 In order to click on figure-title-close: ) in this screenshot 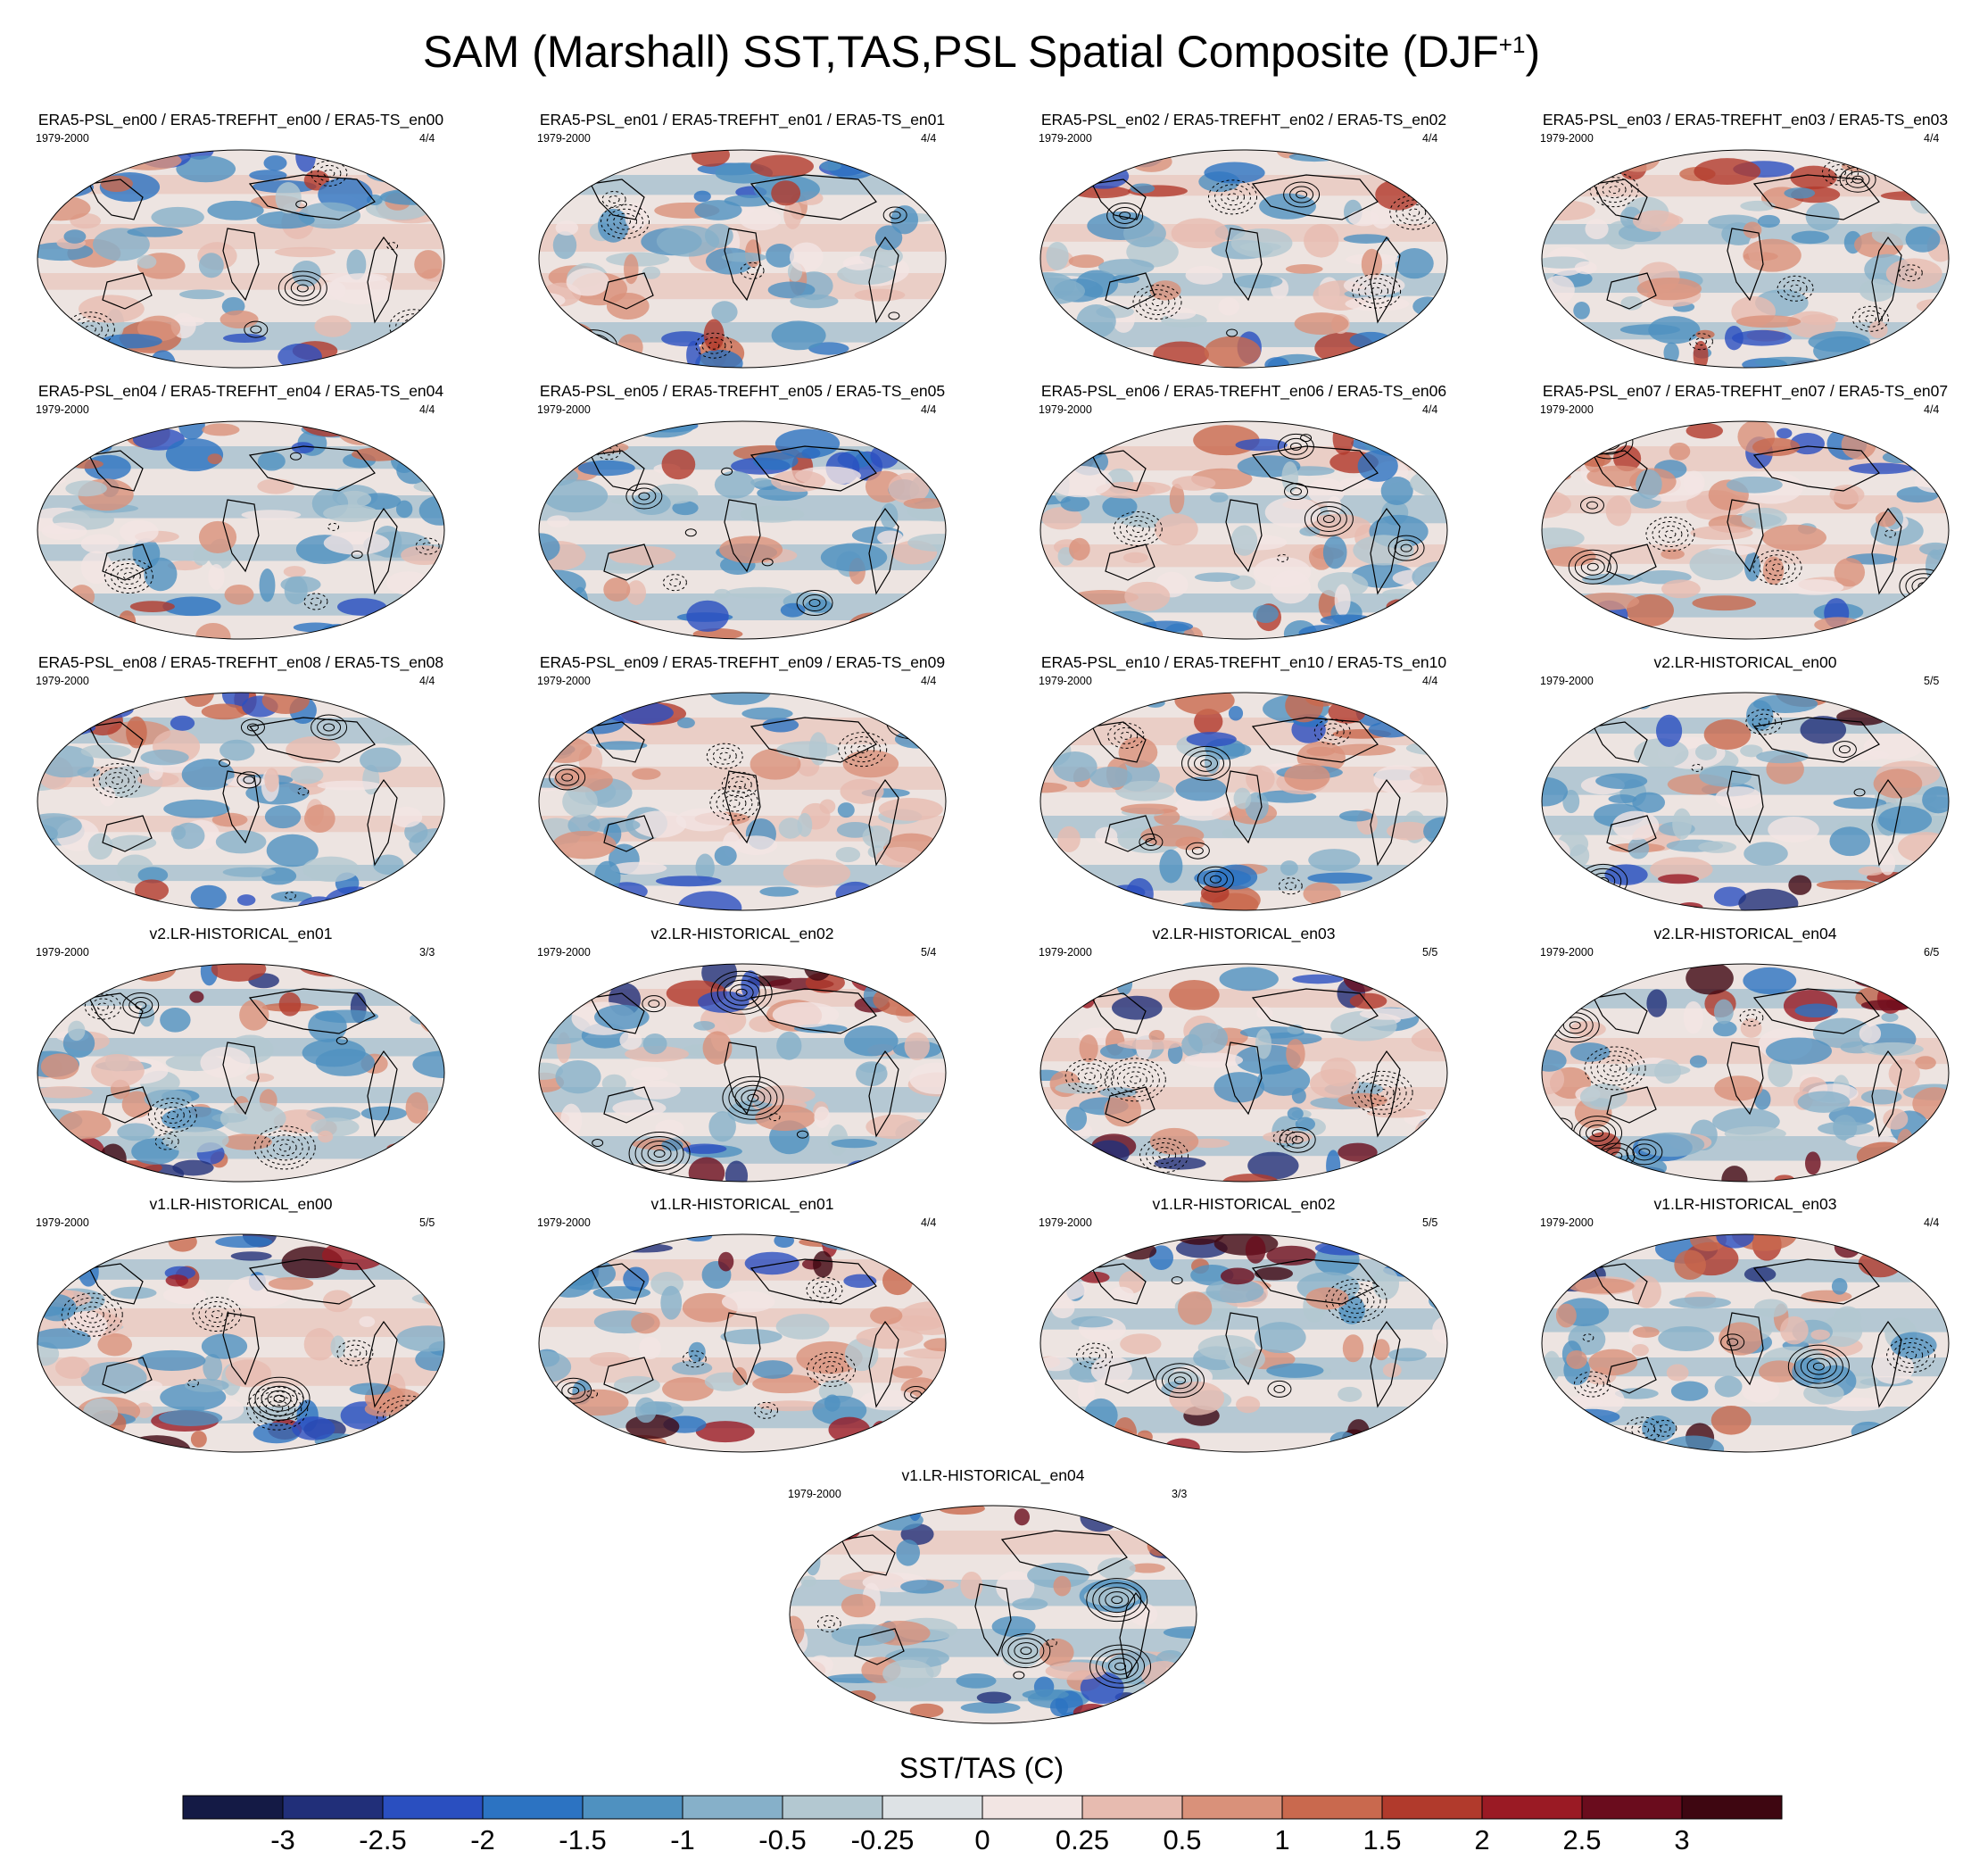, I will do `click(1533, 52)`.